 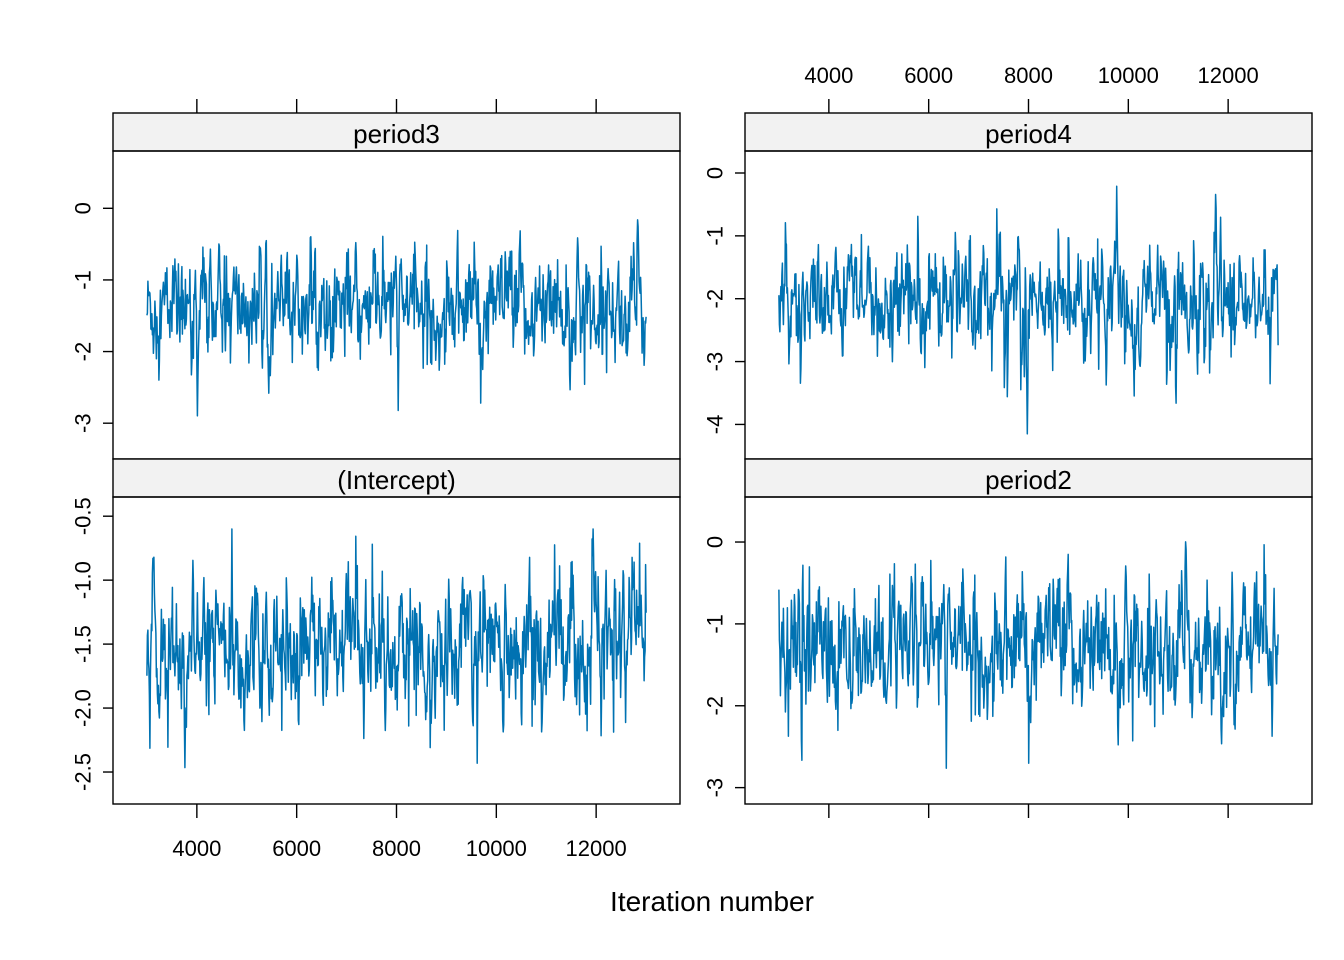 I want to click on strip-label: period3, so click(x=396, y=134).